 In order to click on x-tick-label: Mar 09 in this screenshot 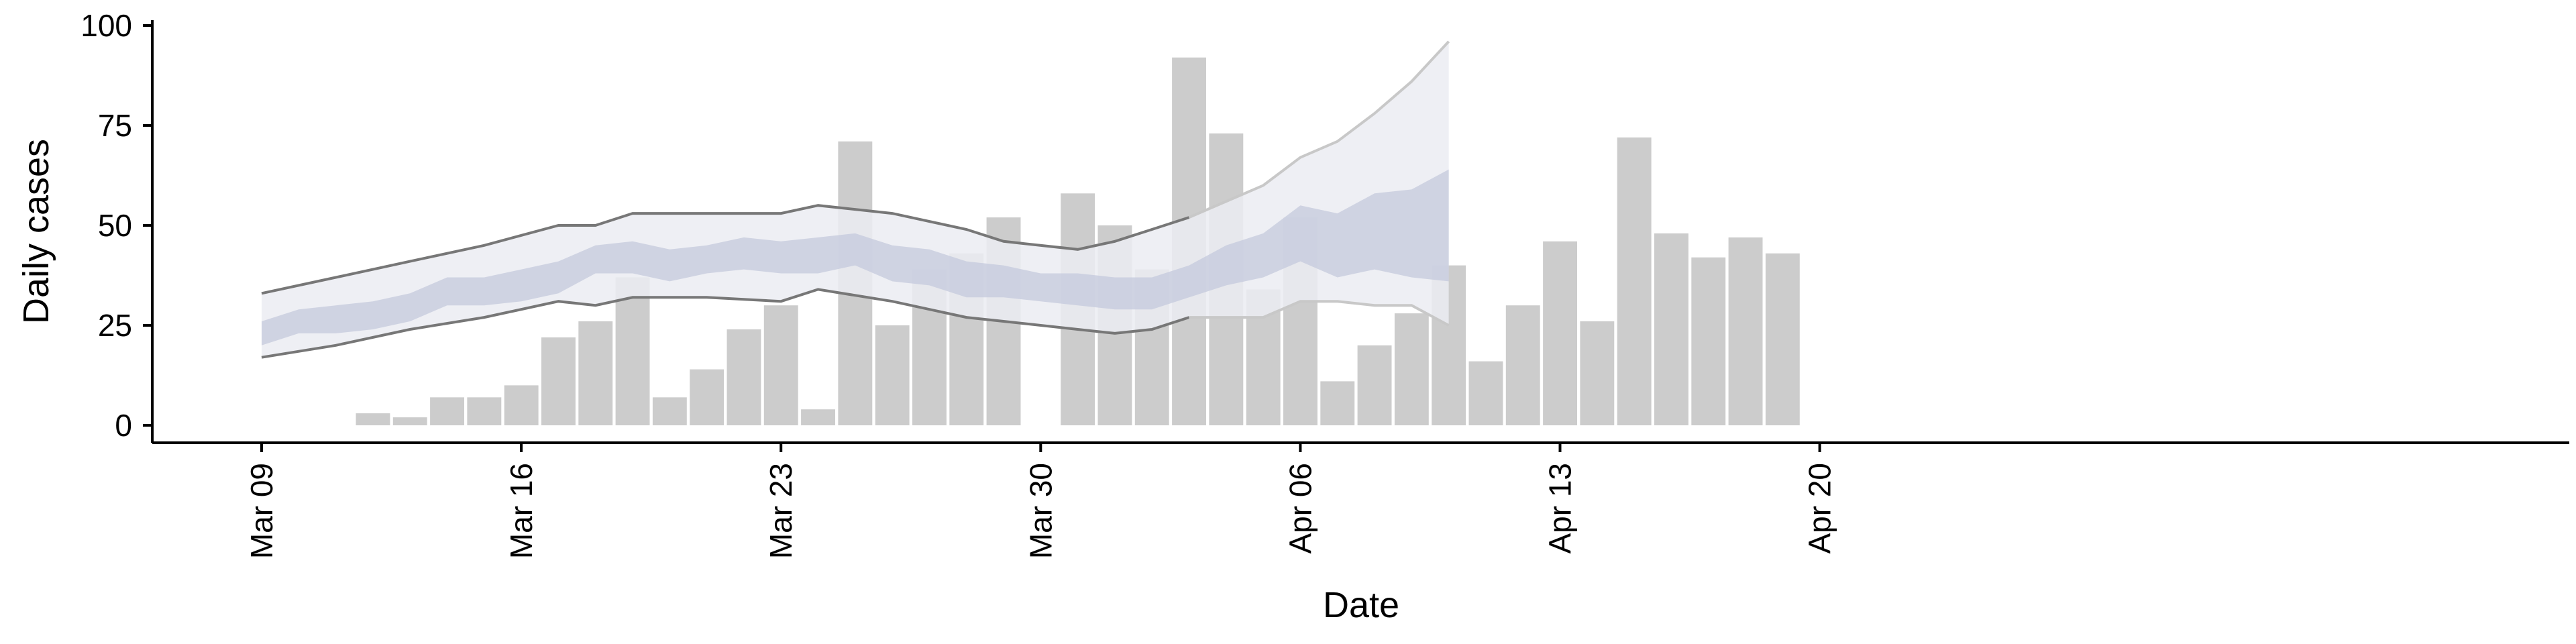, I will do `click(261, 511)`.